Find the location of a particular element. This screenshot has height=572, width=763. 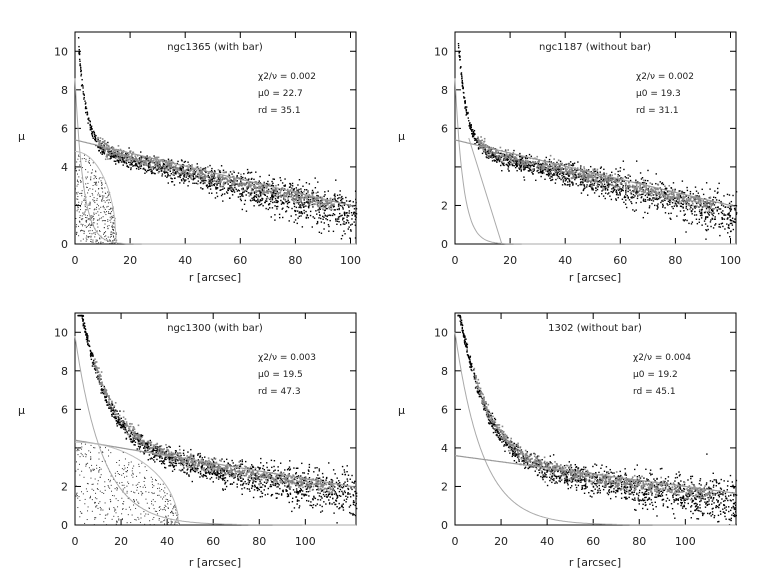

y-tick-label: 6 is located at coordinates (444, 128).